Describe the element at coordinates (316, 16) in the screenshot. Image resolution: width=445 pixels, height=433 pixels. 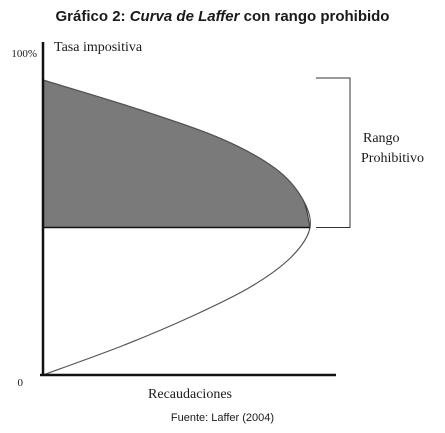
I see `title-suffix: con rango prohibido` at that location.